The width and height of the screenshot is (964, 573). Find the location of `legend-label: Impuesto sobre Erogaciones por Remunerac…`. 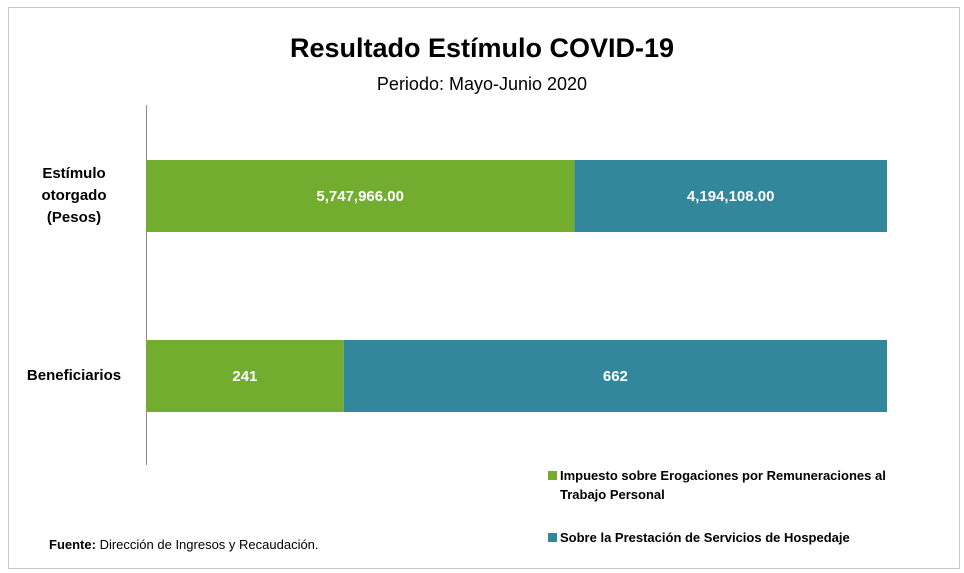

legend-label: Impuesto sobre Erogaciones por Remunerac… is located at coordinates (723, 485).